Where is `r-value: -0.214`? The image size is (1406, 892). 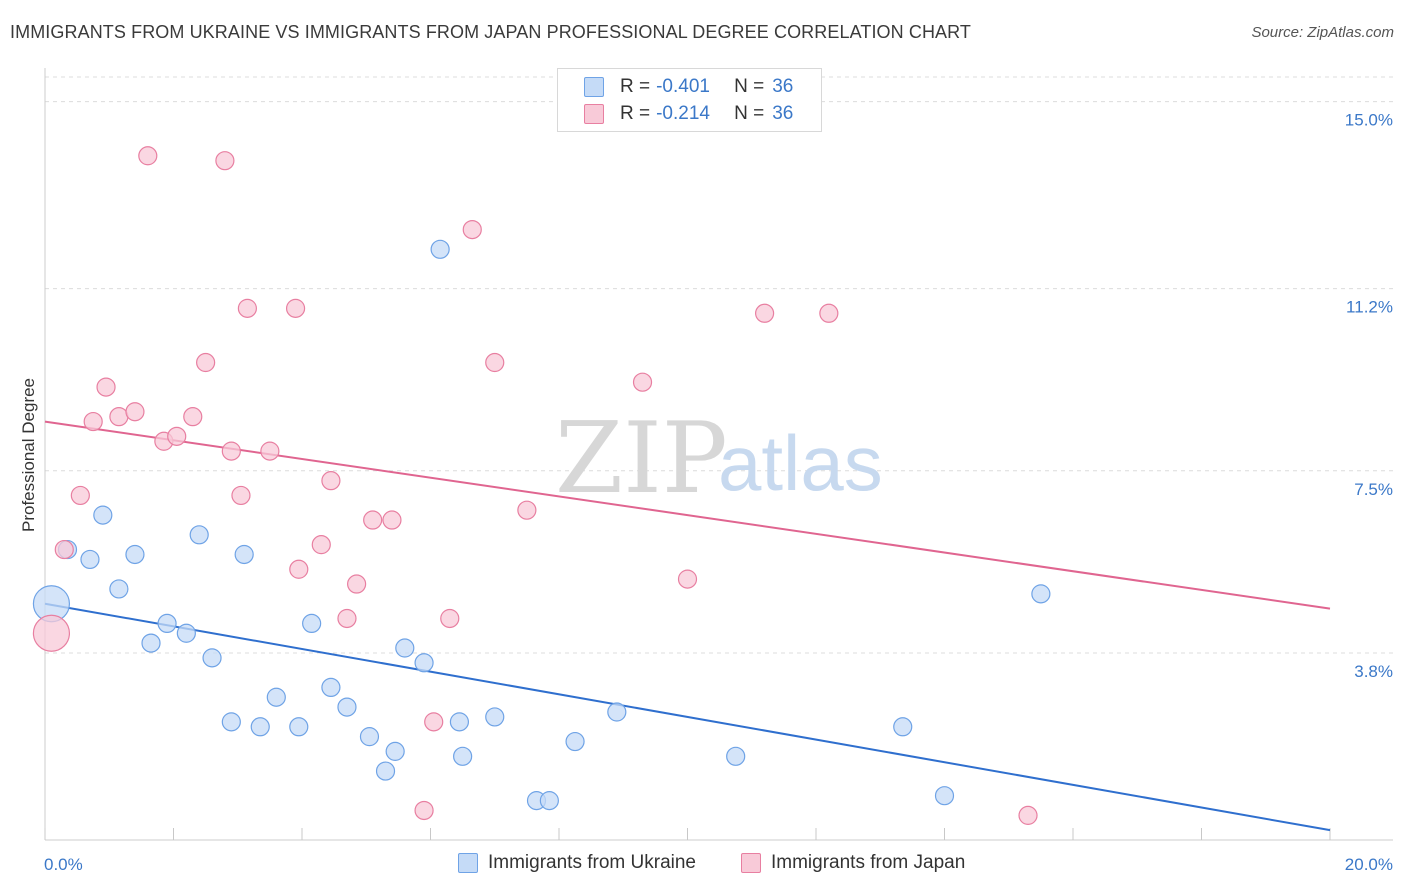
r-value: -0.214 is located at coordinates (683, 113).